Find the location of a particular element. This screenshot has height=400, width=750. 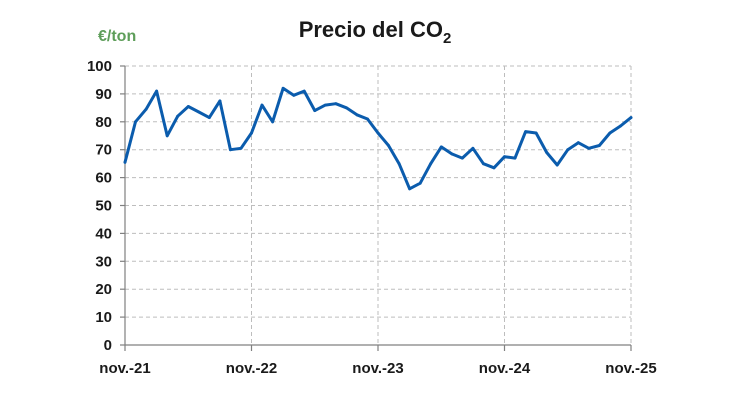

y-axis-unit: €/ton is located at coordinates (117, 36).